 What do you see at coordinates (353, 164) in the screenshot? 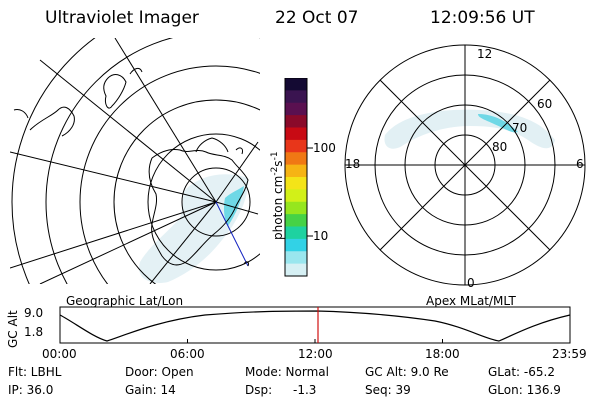
I see `mlt-label-dusk: 18` at bounding box center [353, 164].